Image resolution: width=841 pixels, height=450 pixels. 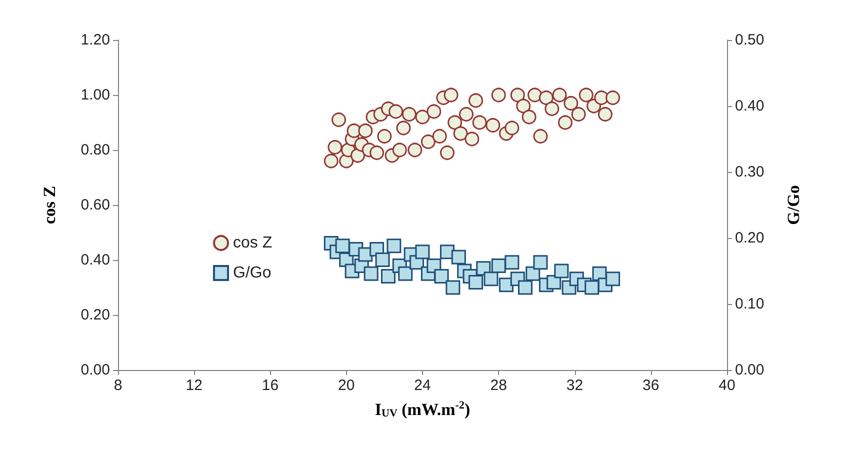 What do you see at coordinates (749, 40) in the screenshot?
I see `y2-tick-label: 0.50` at bounding box center [749, 40].